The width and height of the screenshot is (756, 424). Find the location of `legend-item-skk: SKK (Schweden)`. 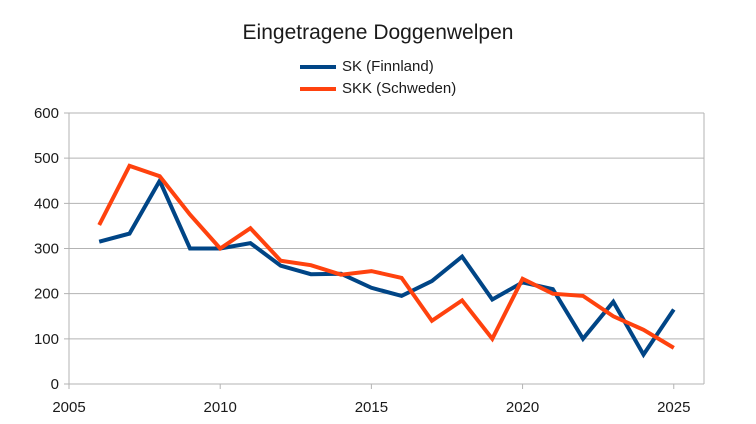

legend-item-skk: SKK (Schweden) is located at coordinates (378, 88).